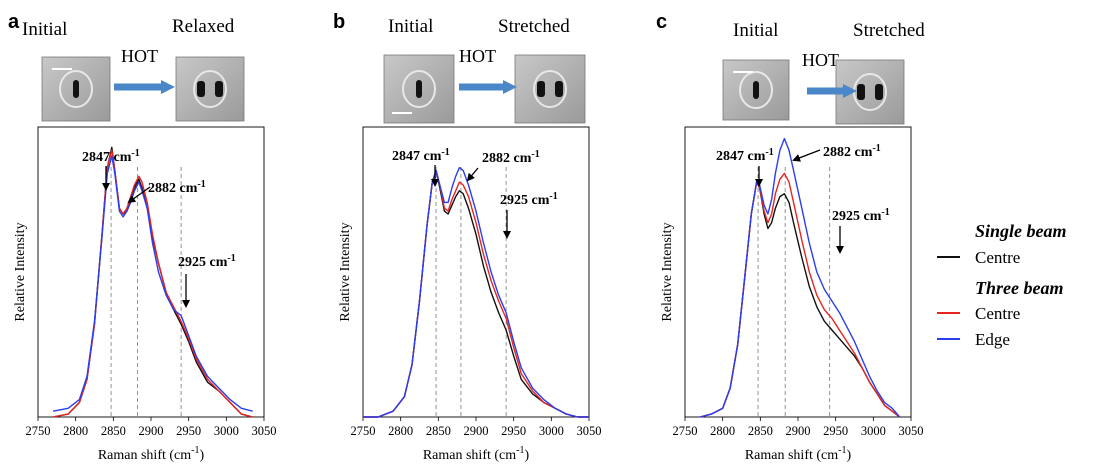  What do you see at coordinates (339, 22) in the screenshot?
I see `panel-letter: b` at bounding box center [339, 22].